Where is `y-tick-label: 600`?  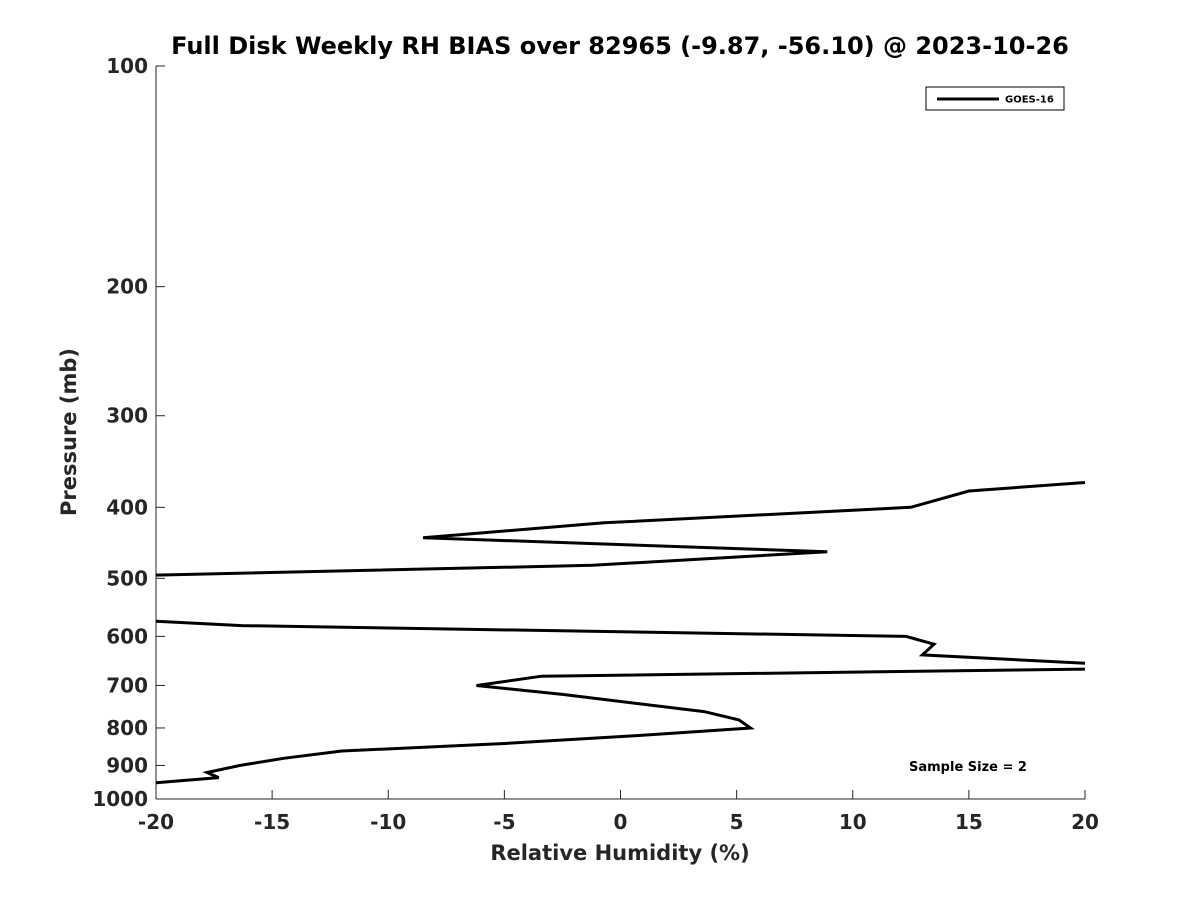
y-tick-label: 600 is located at coordinates (127, 636).